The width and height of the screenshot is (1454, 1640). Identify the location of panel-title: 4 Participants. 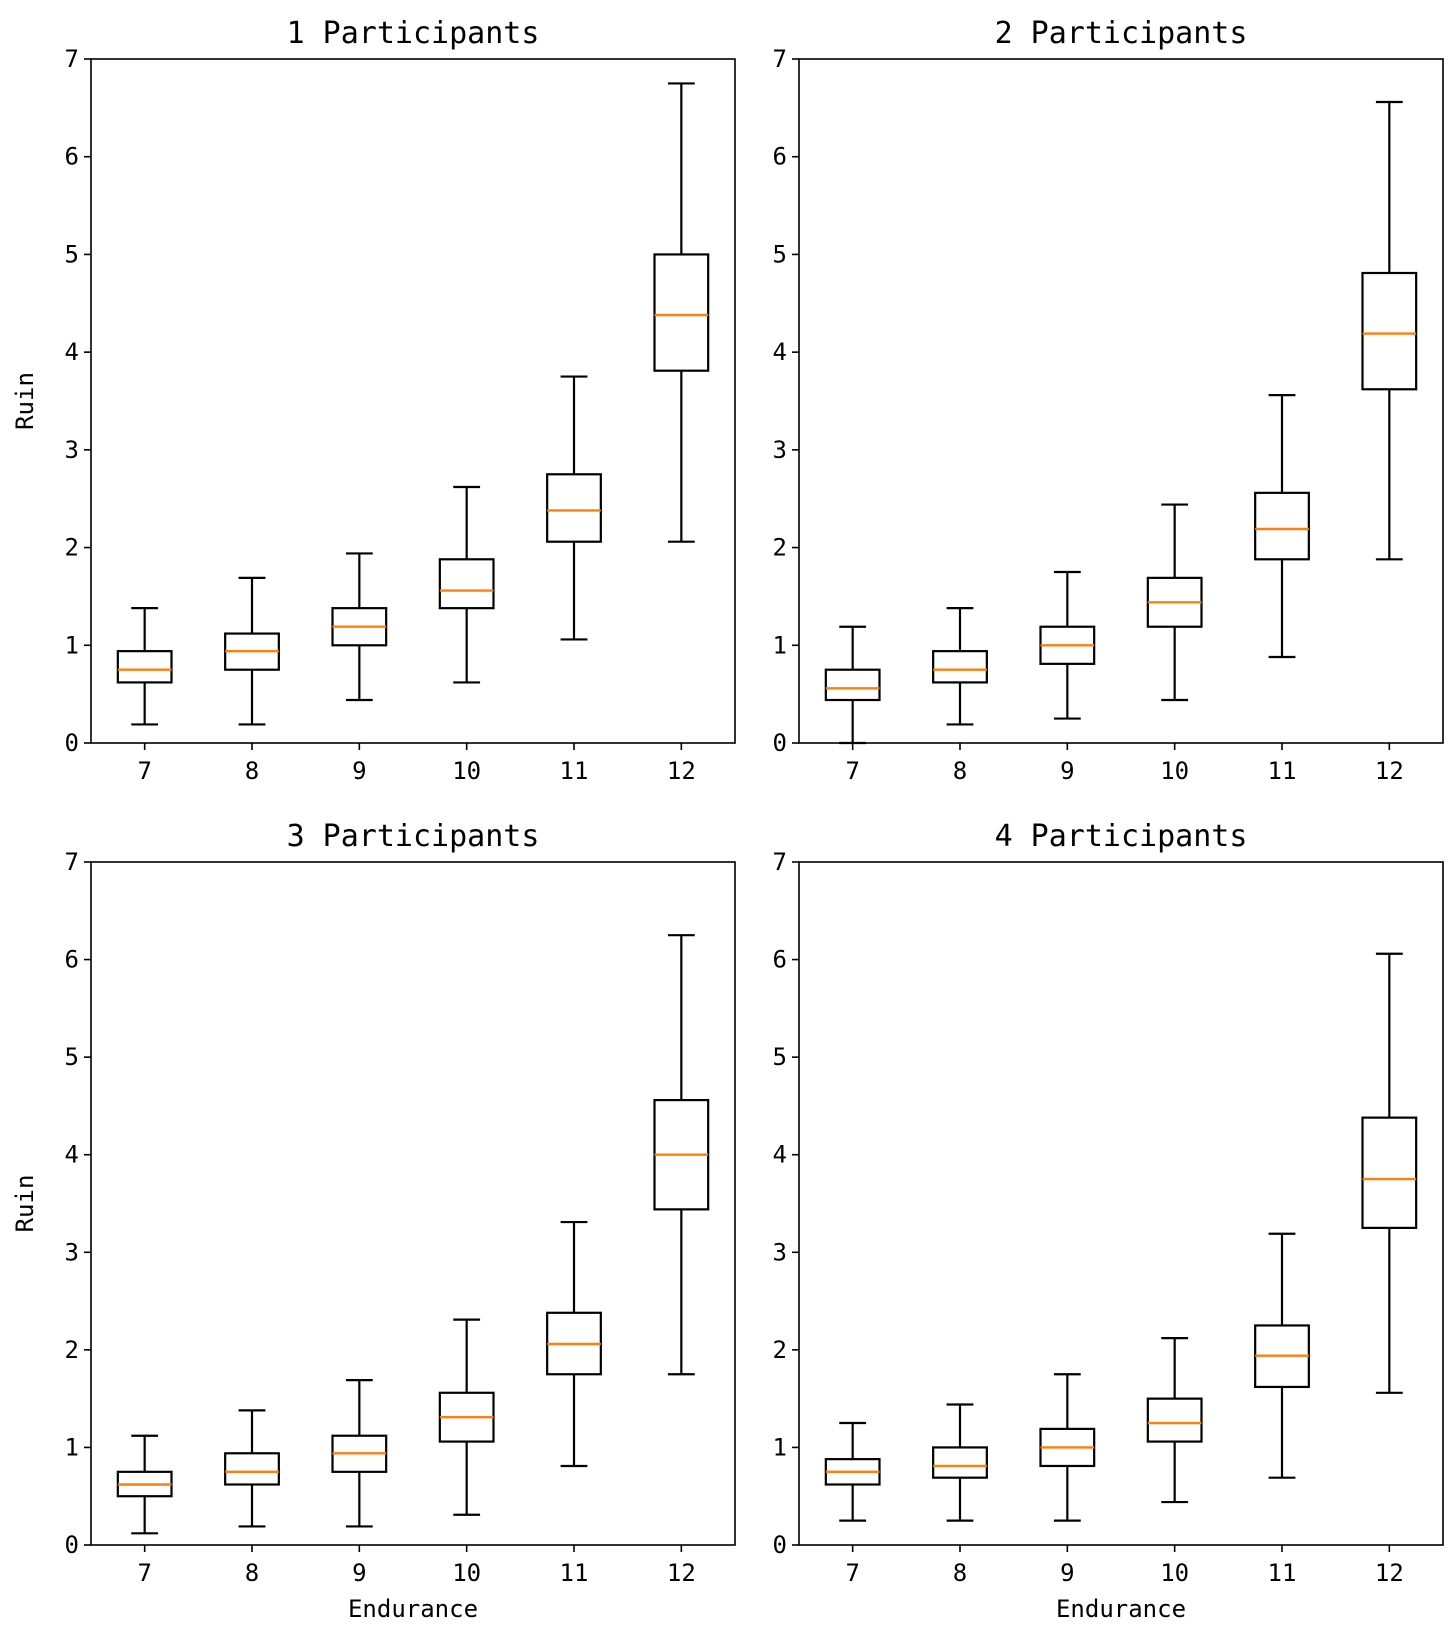
(1121, 836).